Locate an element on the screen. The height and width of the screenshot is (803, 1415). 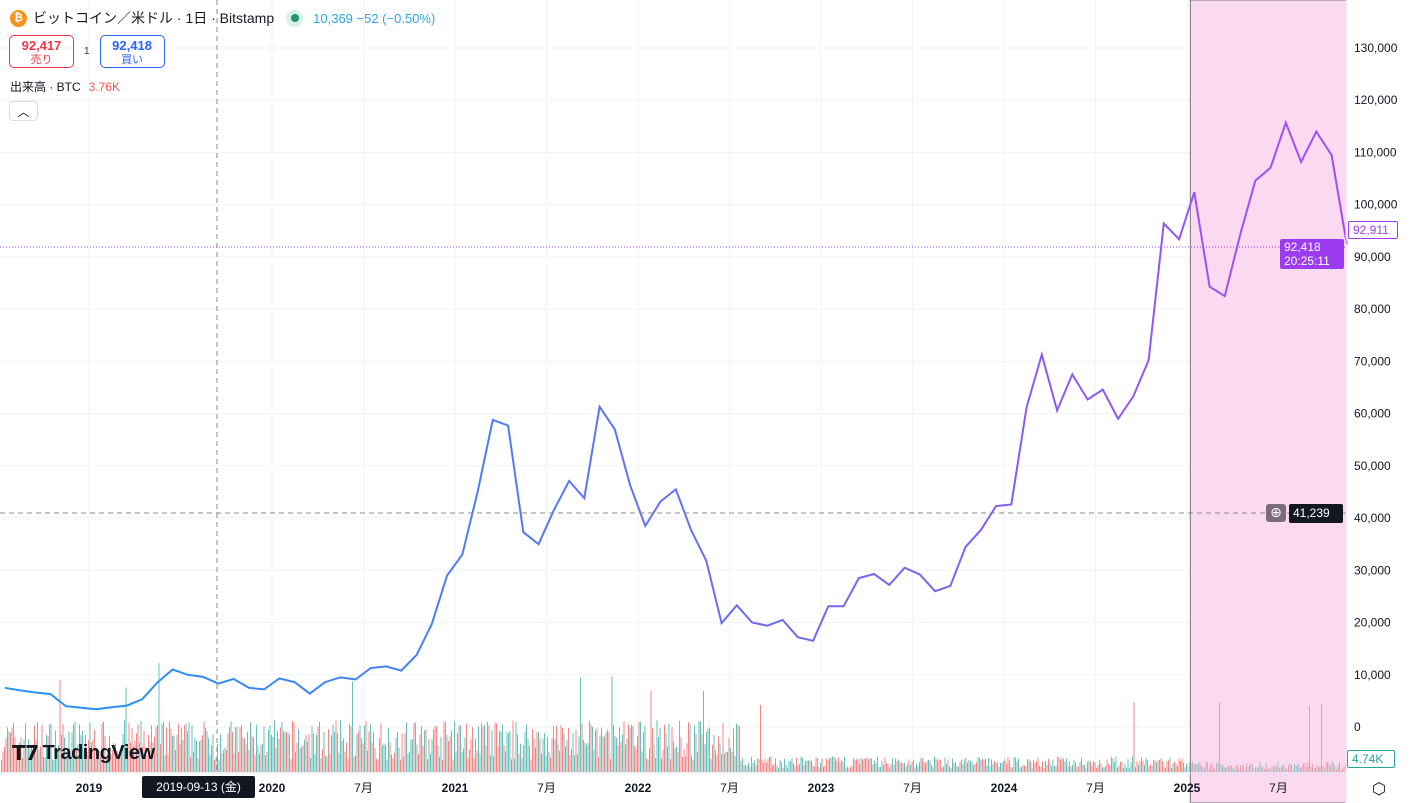
volume-label: 出来高 · BTC is located at coordinates (45, 87).